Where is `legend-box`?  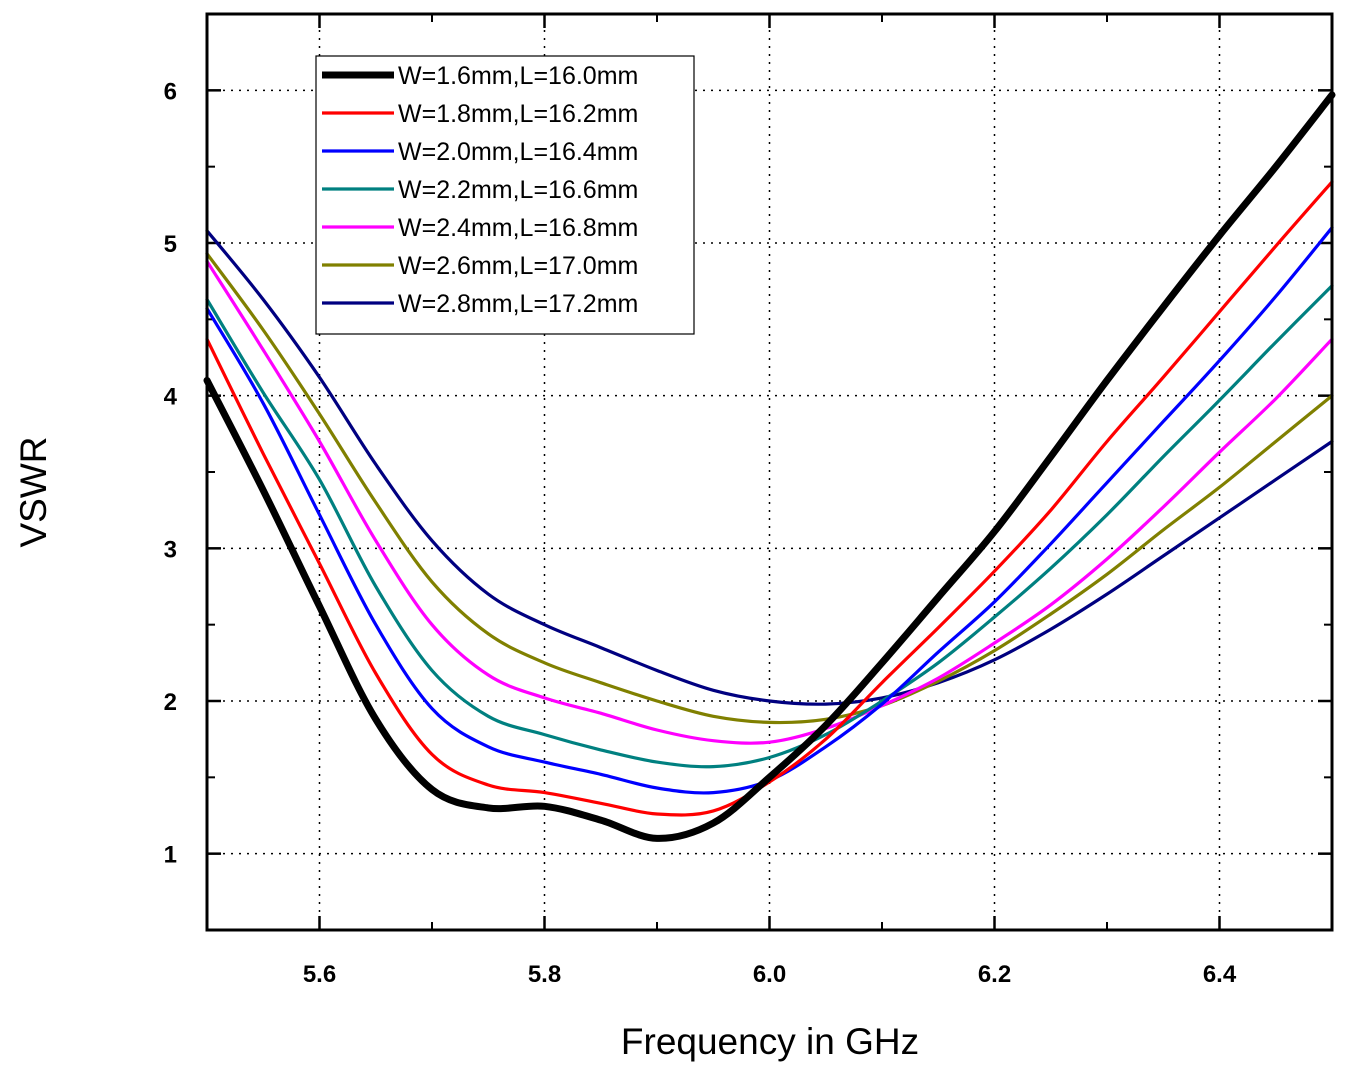
legend-box is located at coordinates (505, 195).